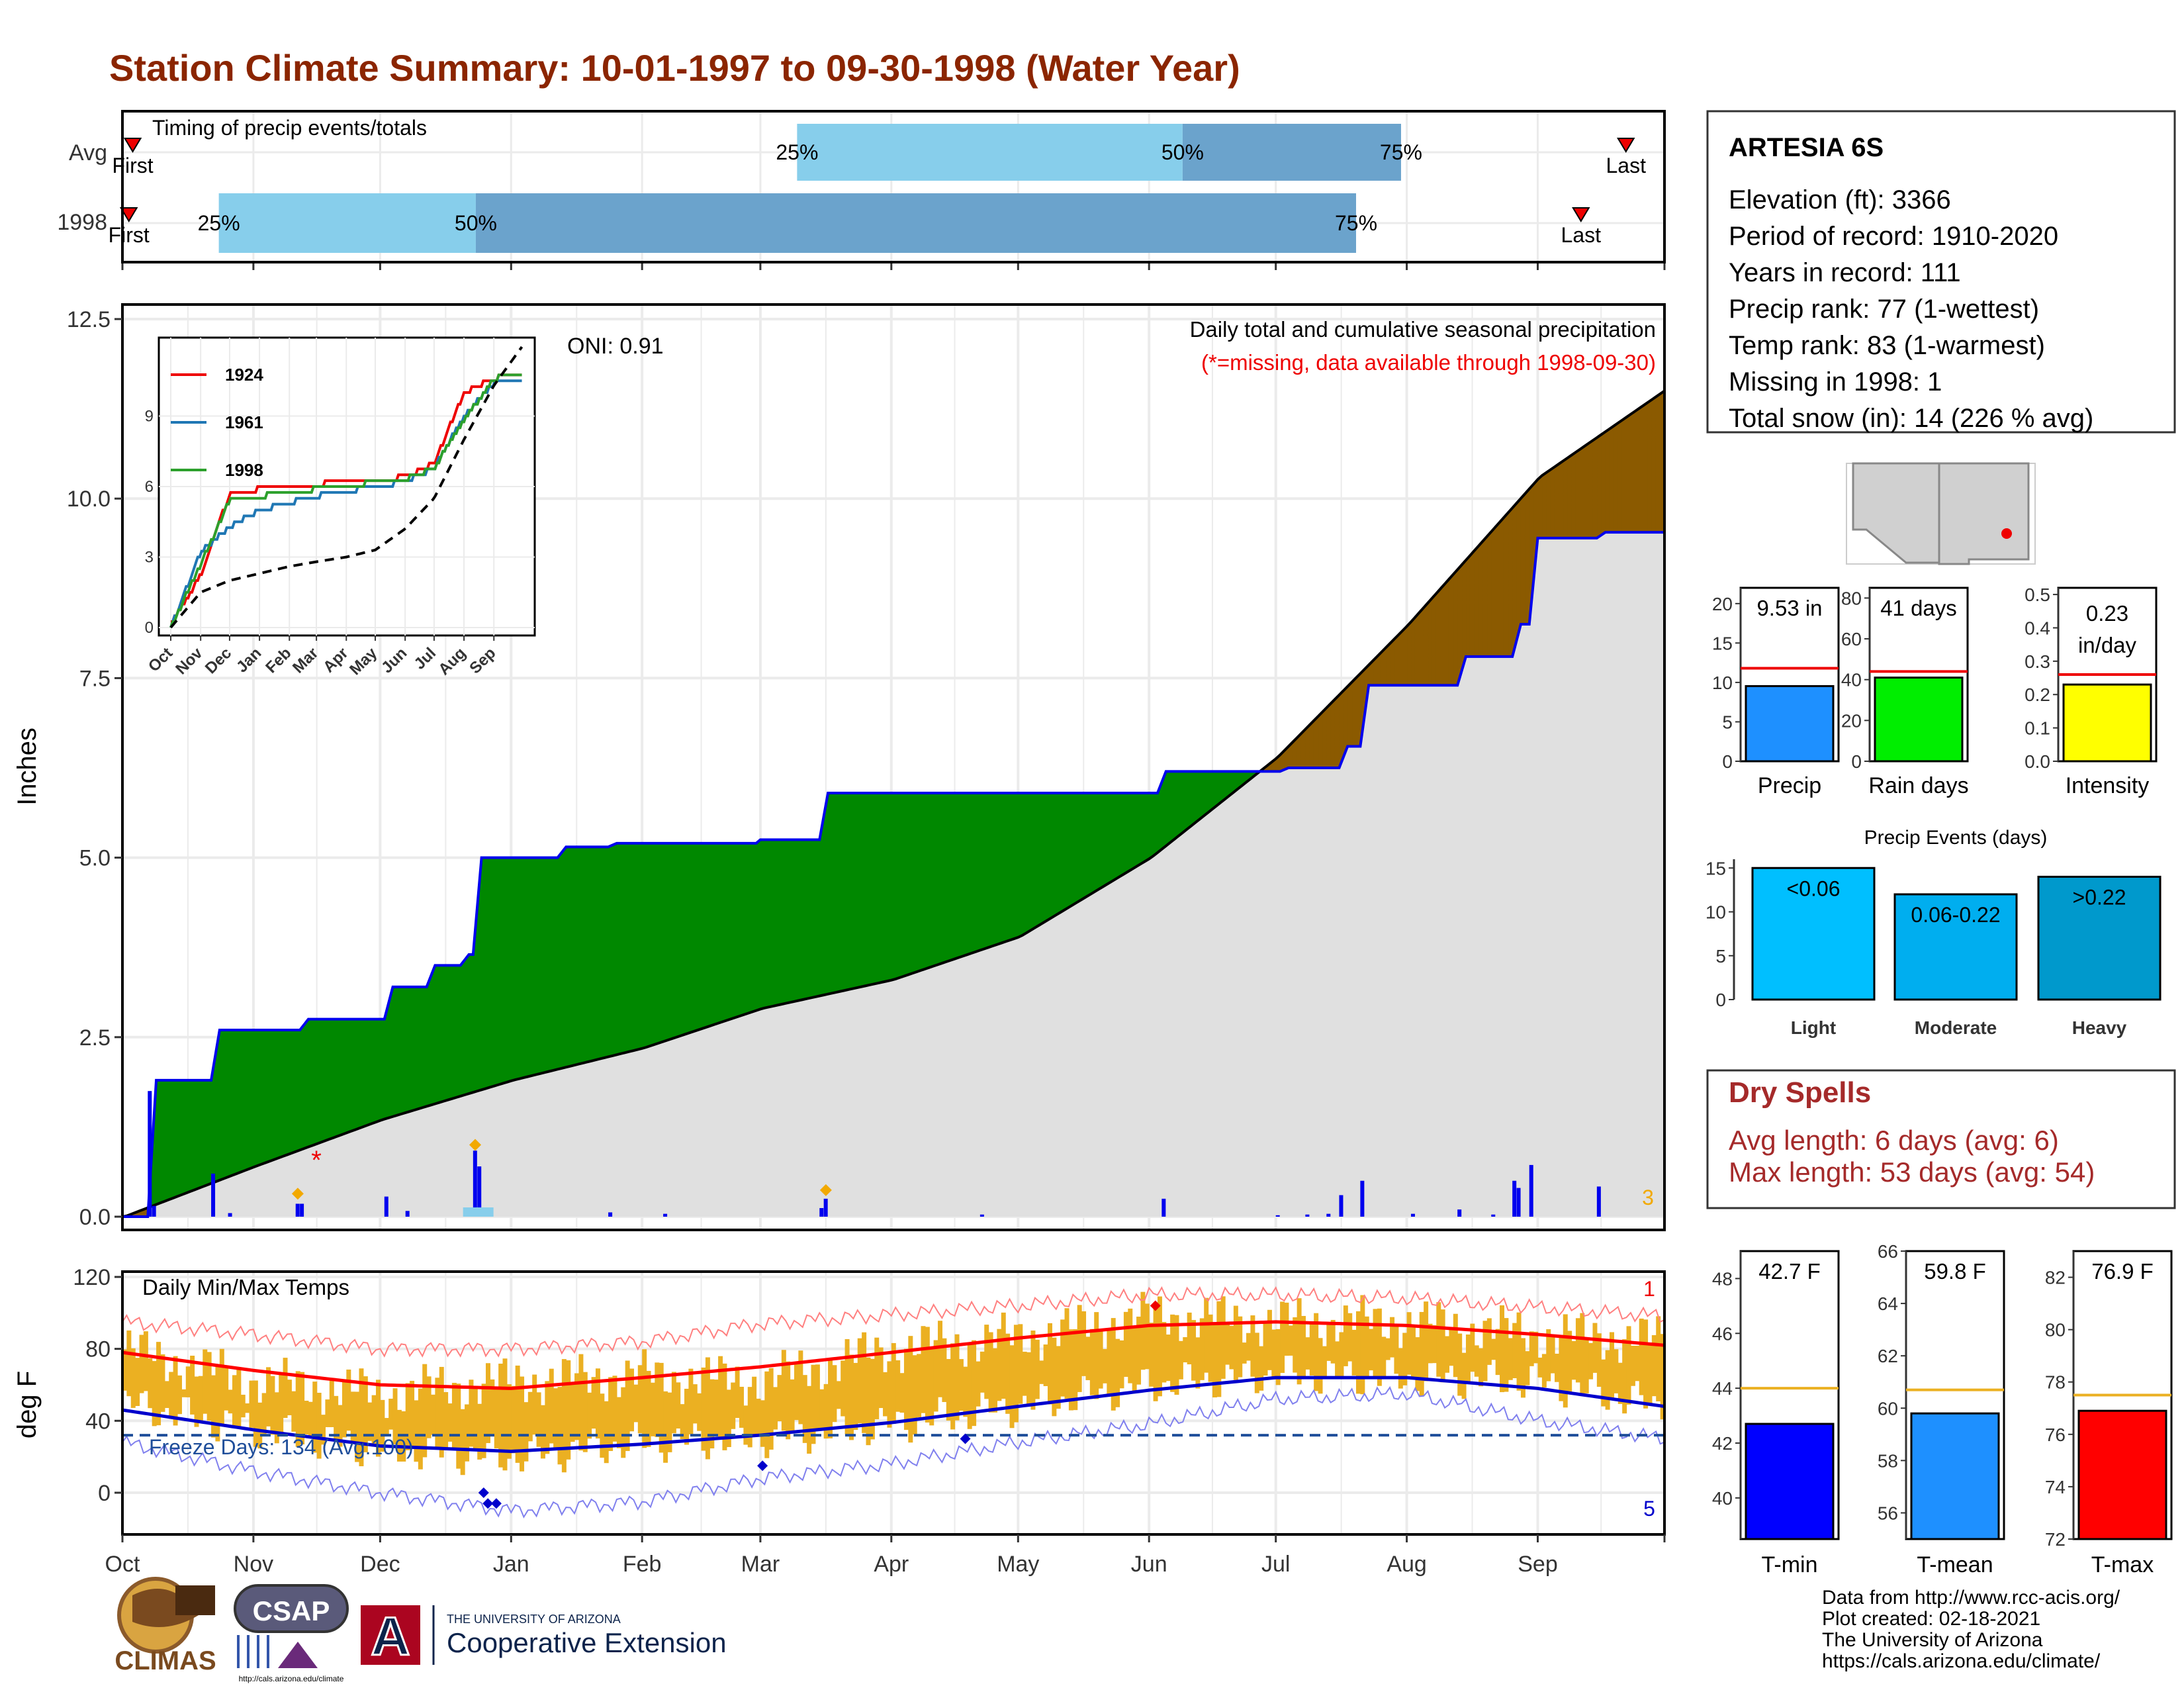  Describe the element at coordinates (291, 1608) in the screenshot. I see `csap-logo-cloud` at that location.